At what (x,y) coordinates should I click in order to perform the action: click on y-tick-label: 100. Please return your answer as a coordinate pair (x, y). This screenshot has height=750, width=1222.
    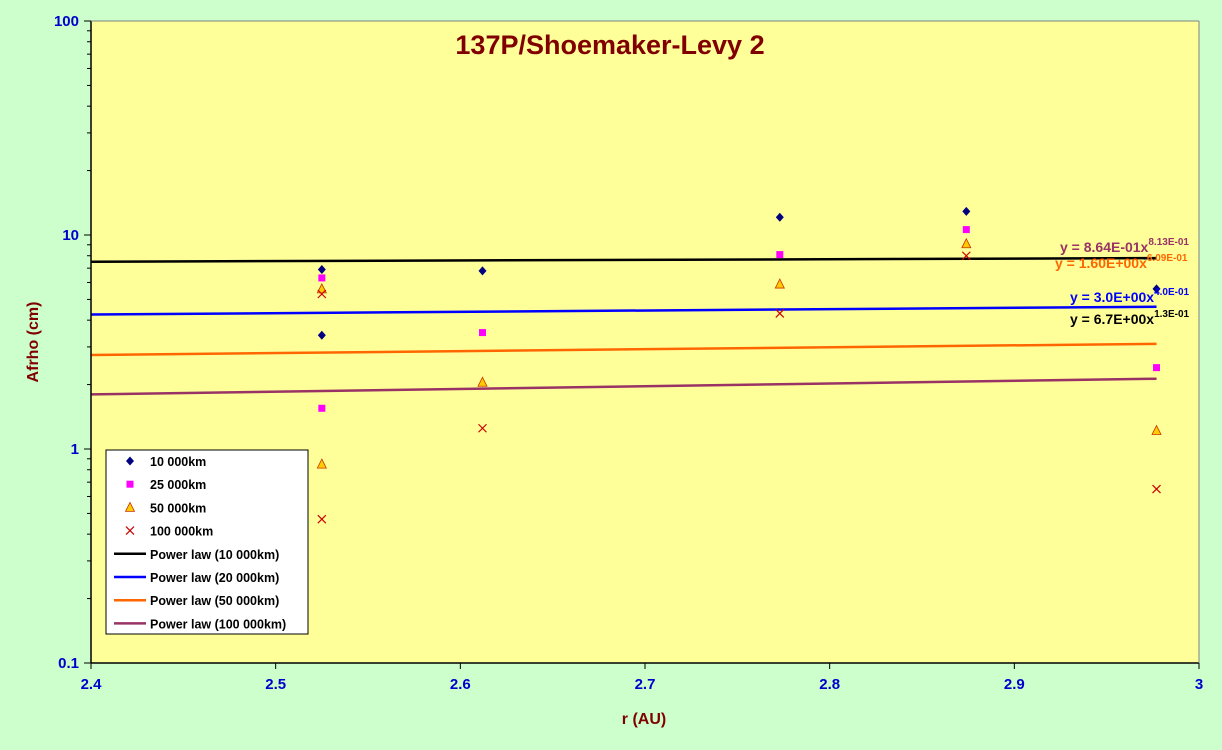
    Looking at the image, I should click on (66, 21).